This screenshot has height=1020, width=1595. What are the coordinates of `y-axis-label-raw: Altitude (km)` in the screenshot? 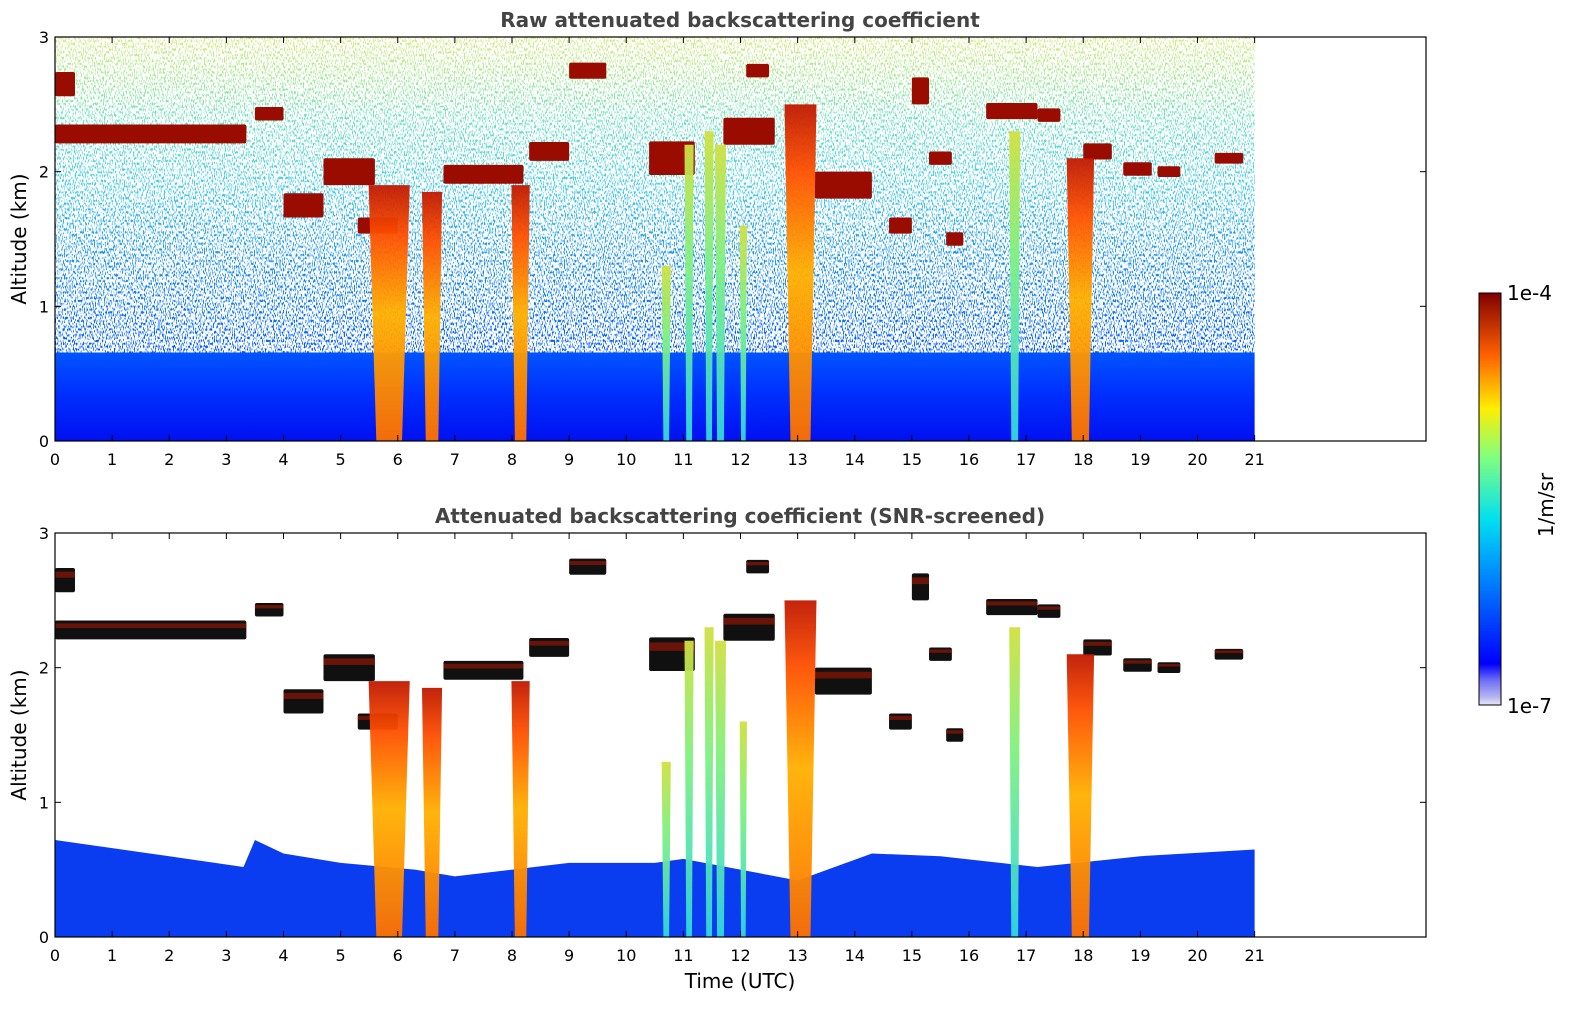 It's located at (19, 238).